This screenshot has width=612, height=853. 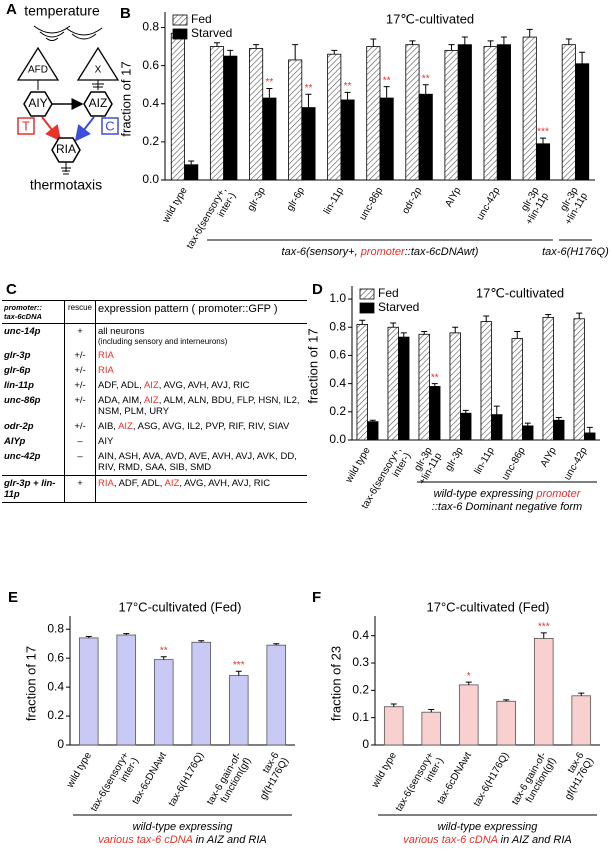 What do you see at coordinates (109, 125) in the screenshot?
I see `input-label: C` at bounding box center [109, 125].